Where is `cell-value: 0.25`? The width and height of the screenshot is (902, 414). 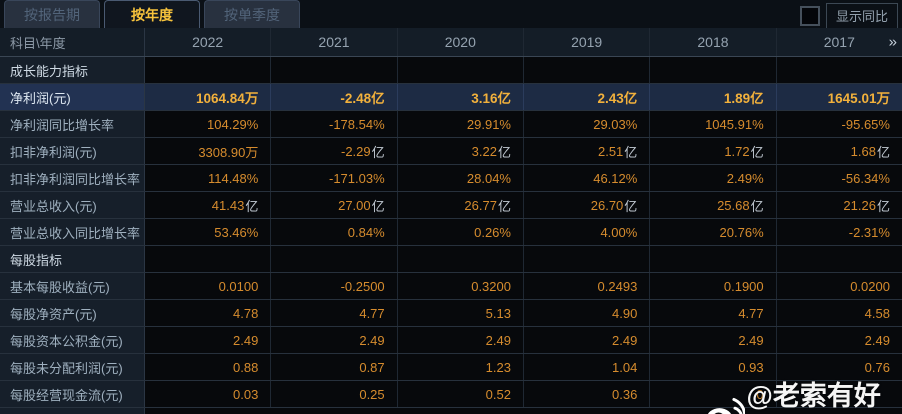 cell-value: 0.25 is located at coordinates (334, 394).